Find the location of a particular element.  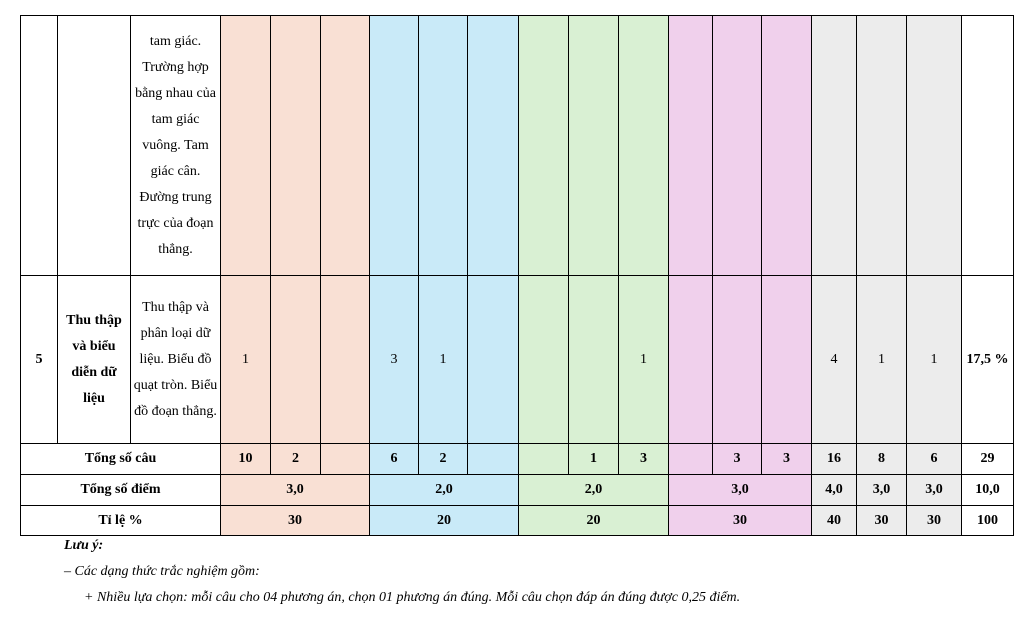

value-cell: 10 is located at coordinates (245, 459).